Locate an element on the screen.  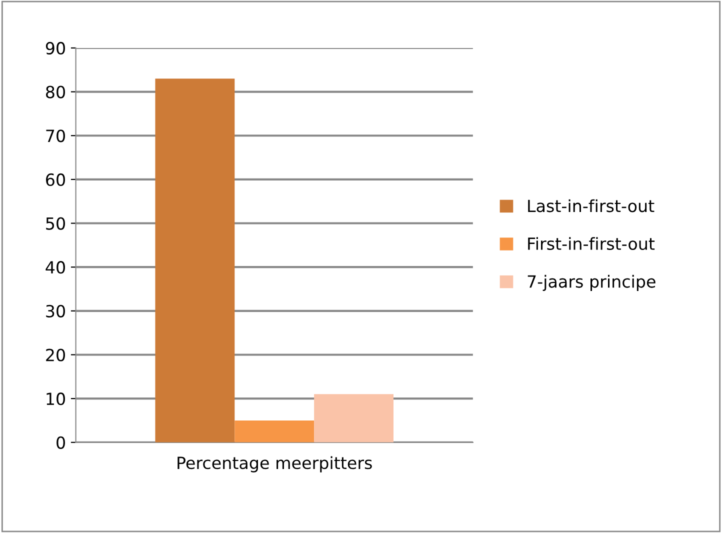
legend-label: 7-jaars principe is located at coordinates (592, 283).